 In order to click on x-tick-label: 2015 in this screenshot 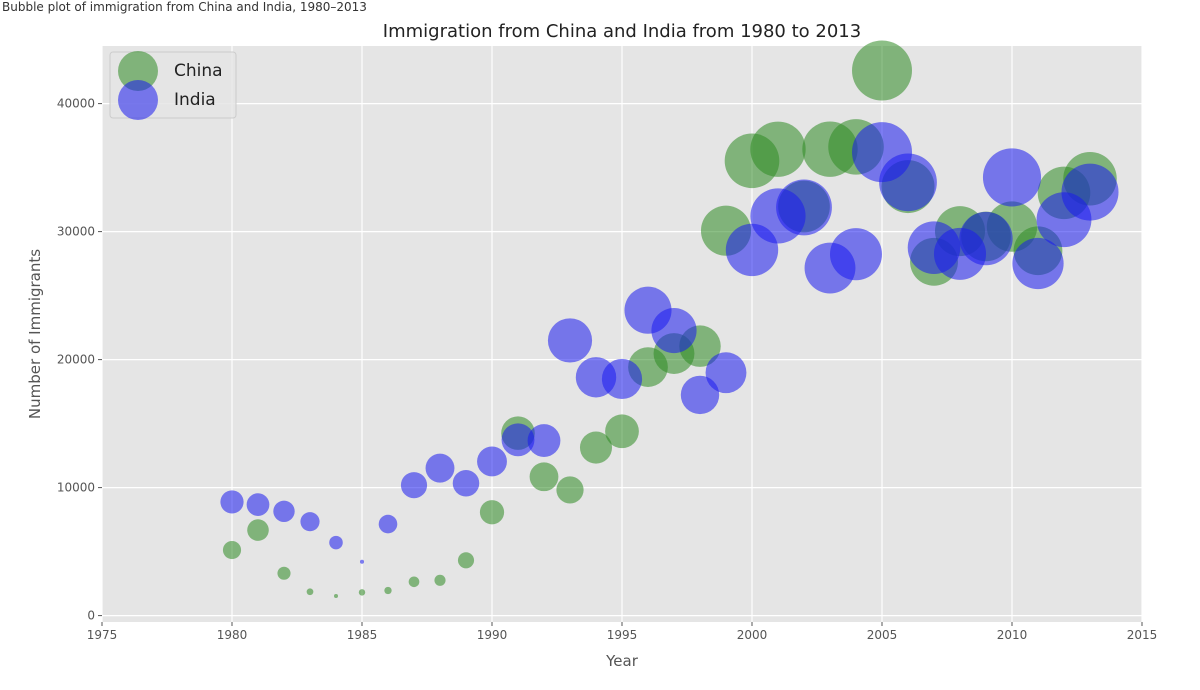, I will do `click(1142, 635)`.